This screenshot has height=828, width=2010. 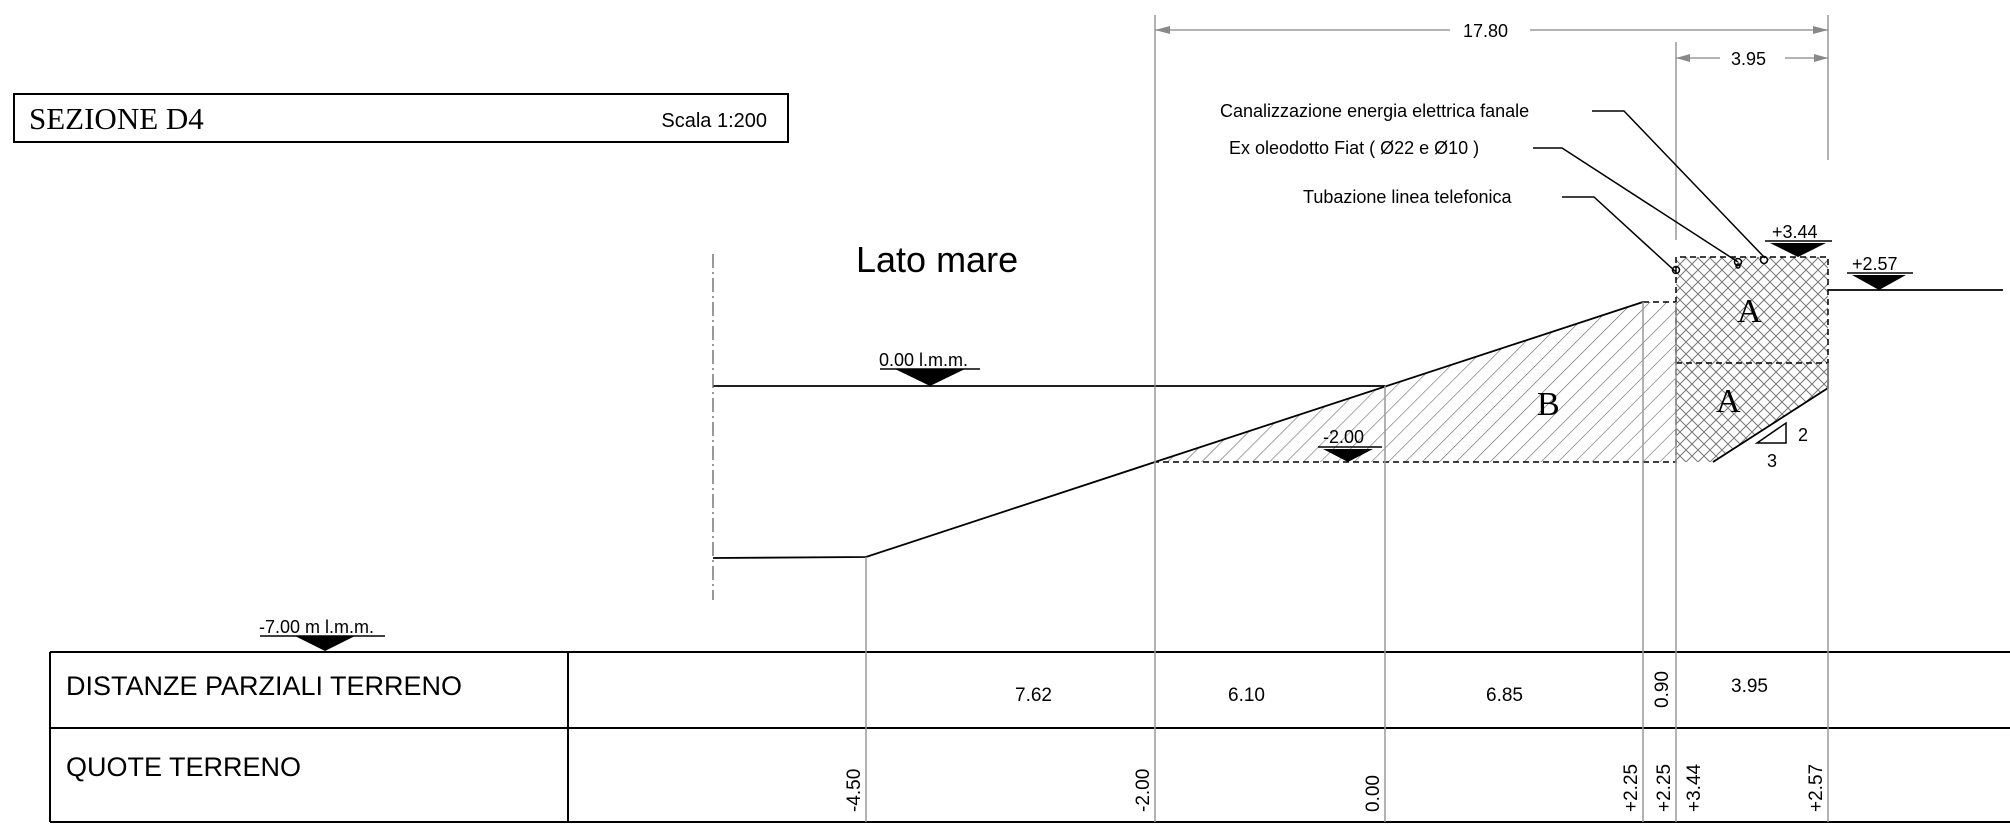 I want to click on zone-a-lower-label: A, so click(x=1728, y=401).